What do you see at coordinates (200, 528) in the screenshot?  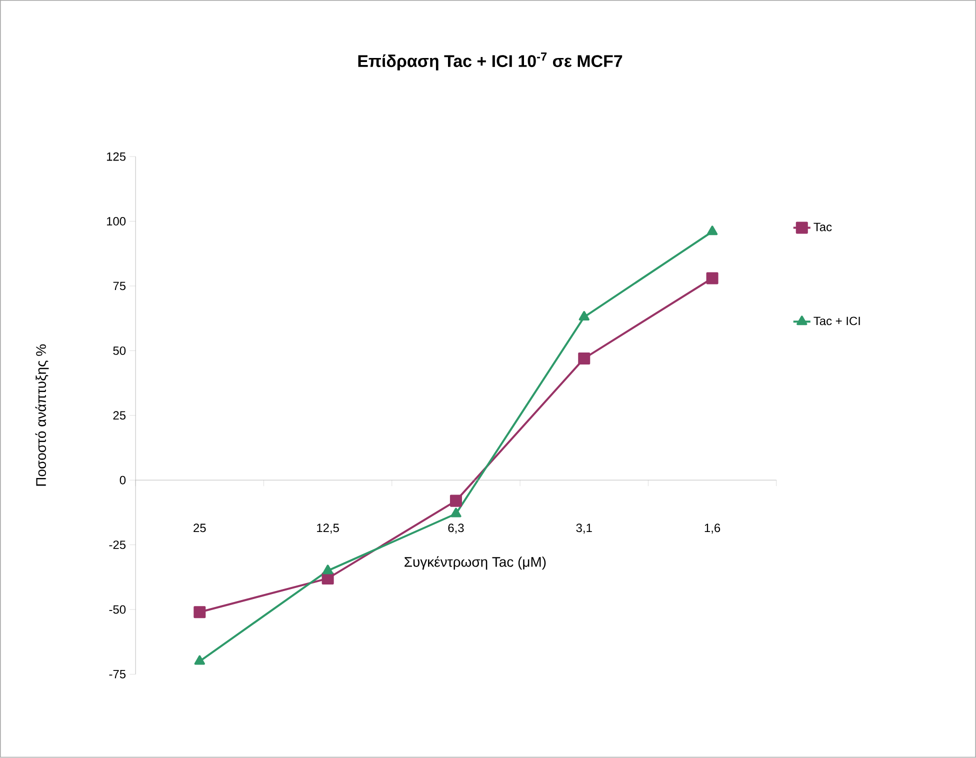 I see `x-tick-label: 25` at bounding box center [200, 528].